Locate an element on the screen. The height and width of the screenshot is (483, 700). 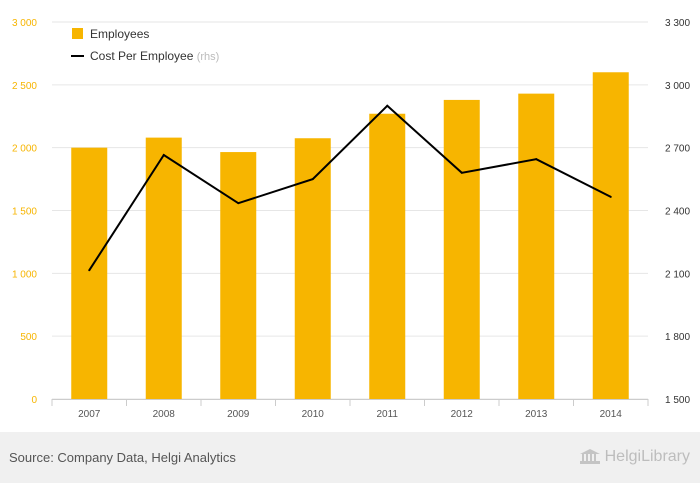
y-right-tick-label: 3 000 is located at coordinates (677, 86).